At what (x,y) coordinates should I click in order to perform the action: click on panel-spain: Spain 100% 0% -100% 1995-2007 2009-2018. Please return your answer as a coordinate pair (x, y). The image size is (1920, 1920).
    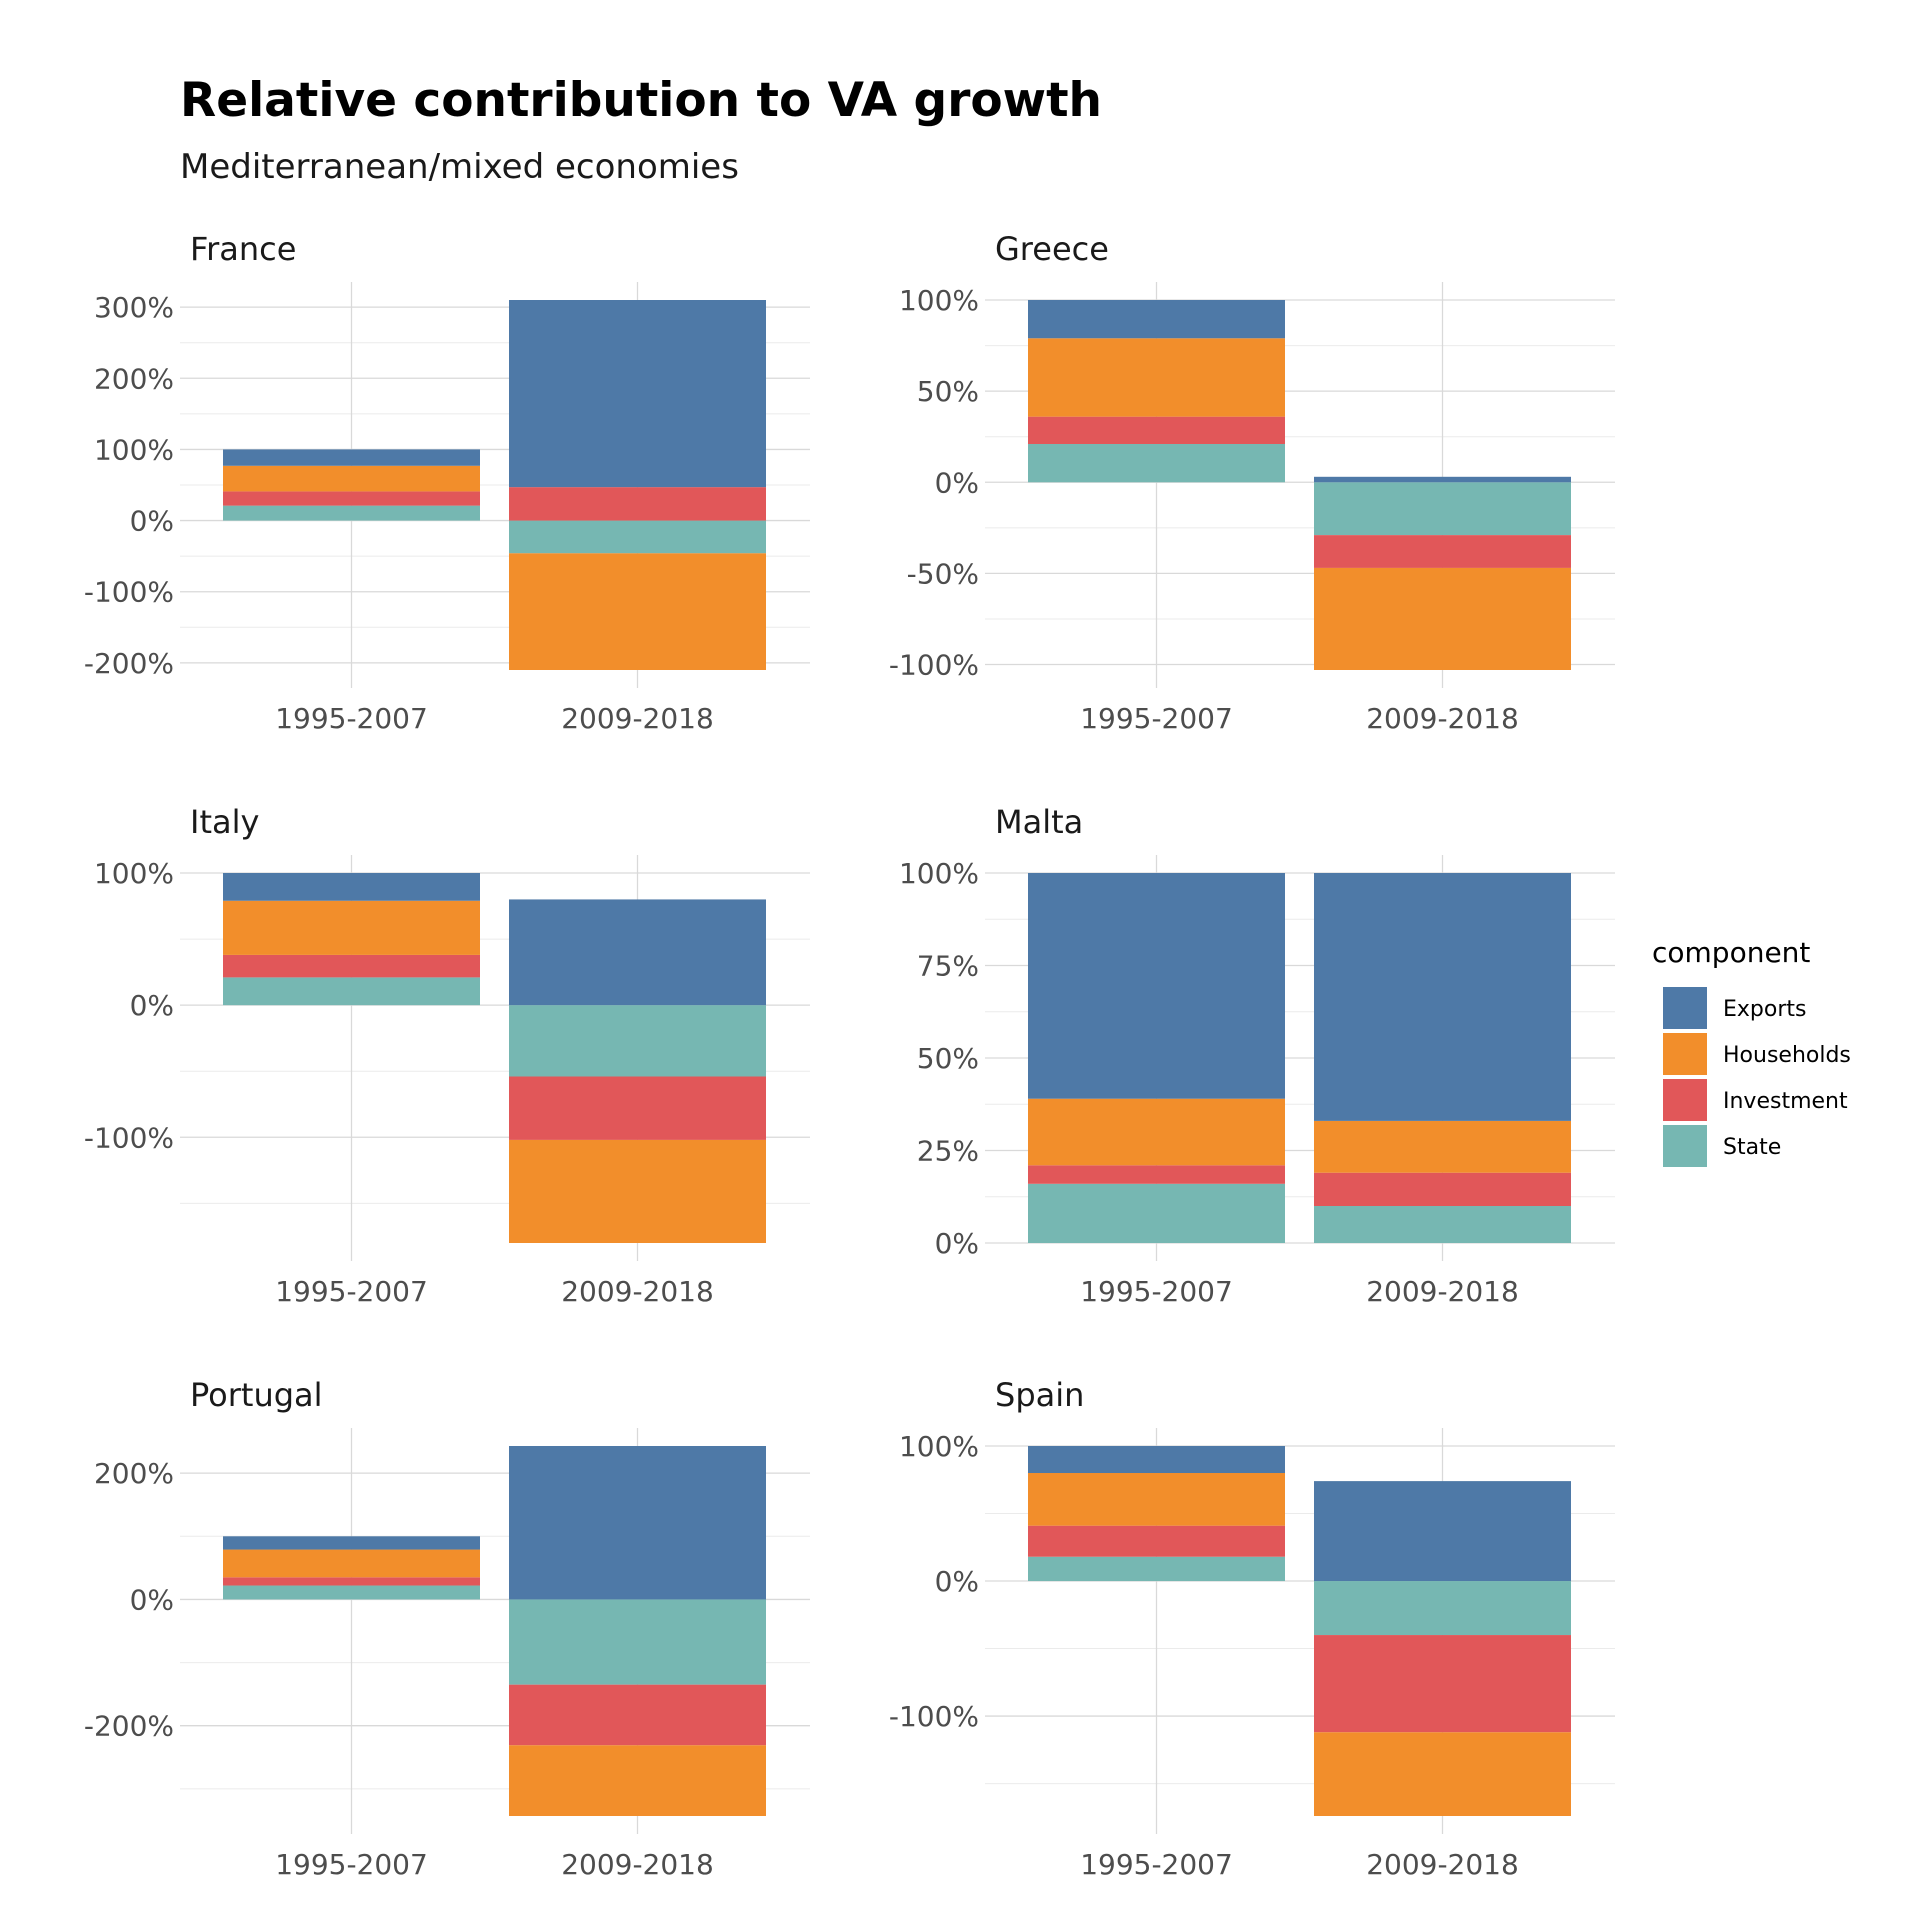
    Looking at the image, I should click on (1252, 1628).